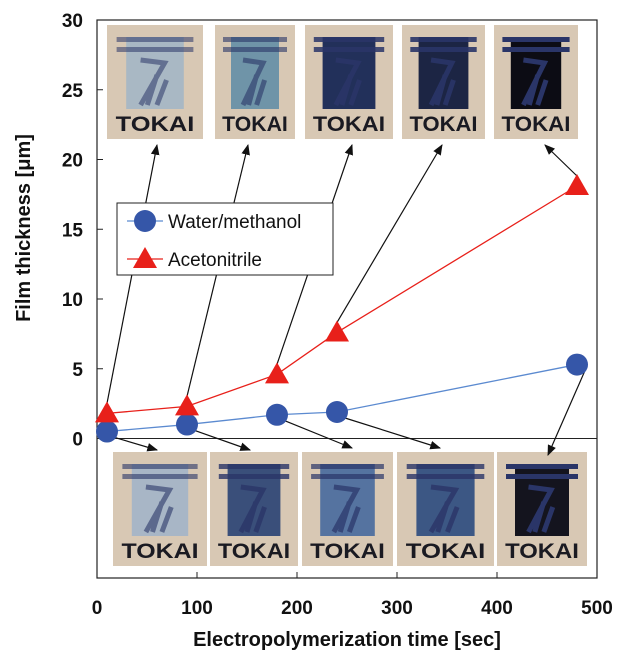 This screenshot has height=661, width=622. I want to click on y-tick-label: 5, so click(77, 370).